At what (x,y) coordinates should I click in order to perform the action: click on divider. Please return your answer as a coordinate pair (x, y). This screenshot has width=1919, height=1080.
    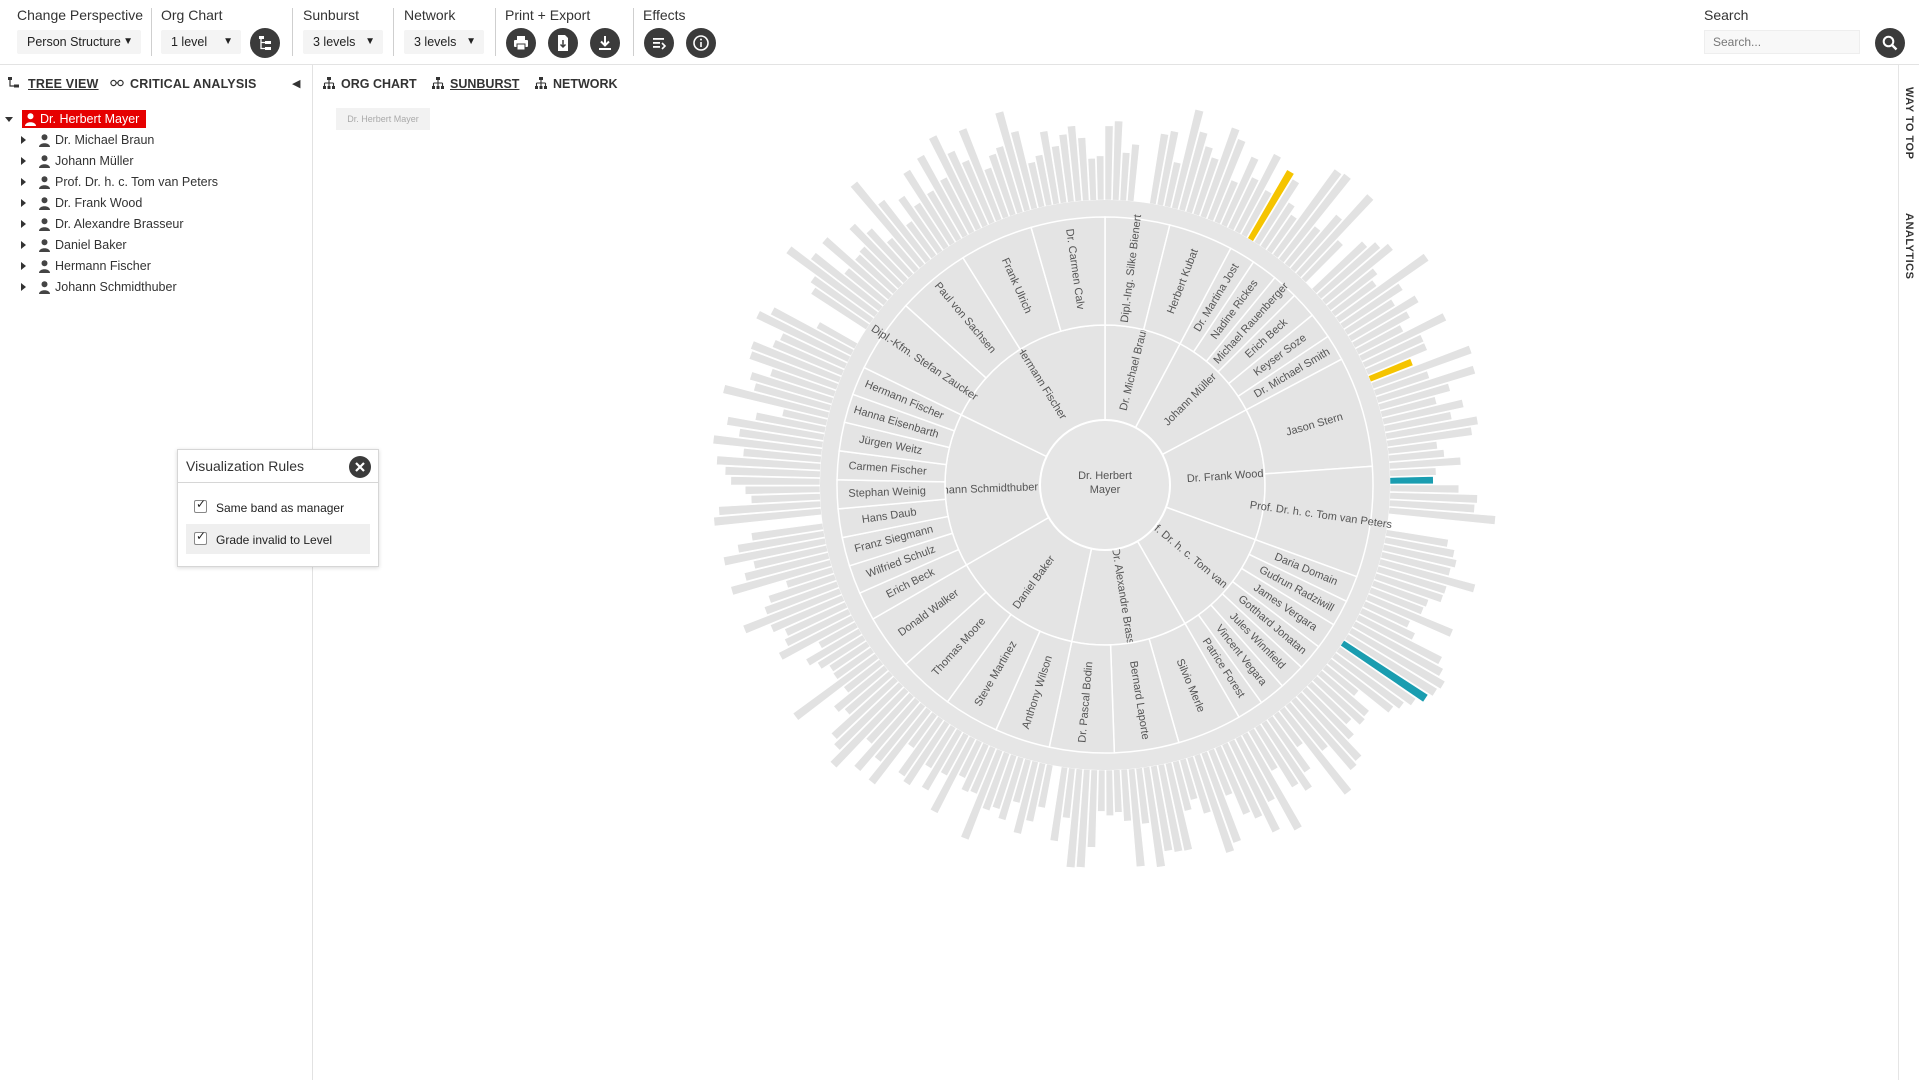
    Looking at the image, I should click on (278, 482).